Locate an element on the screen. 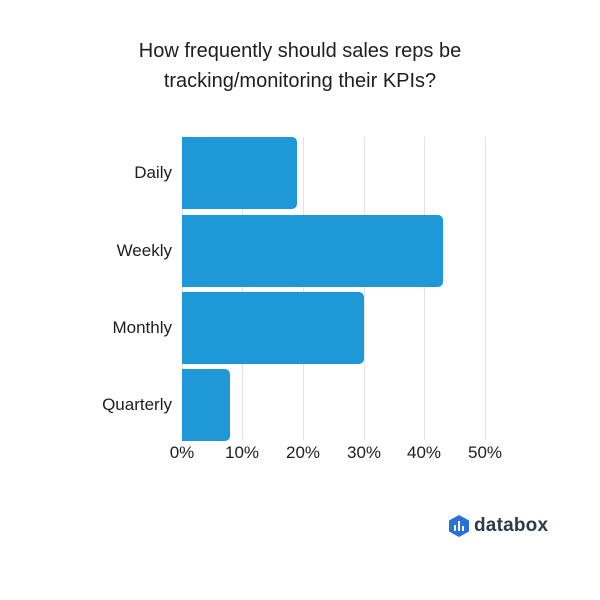  x-tick-0: 0% is located at coordinates (182, 452).